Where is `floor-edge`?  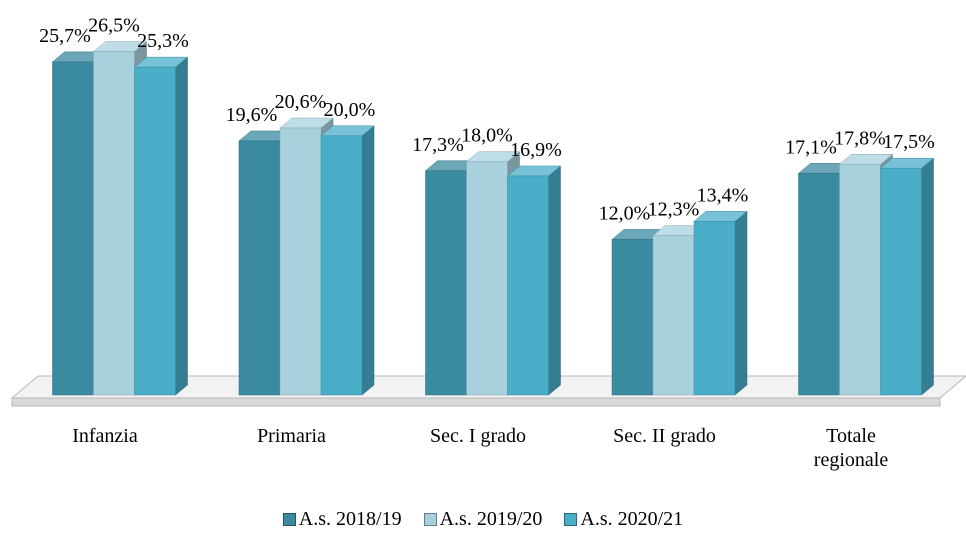
floor-edge is located at coordinates (476, 402).